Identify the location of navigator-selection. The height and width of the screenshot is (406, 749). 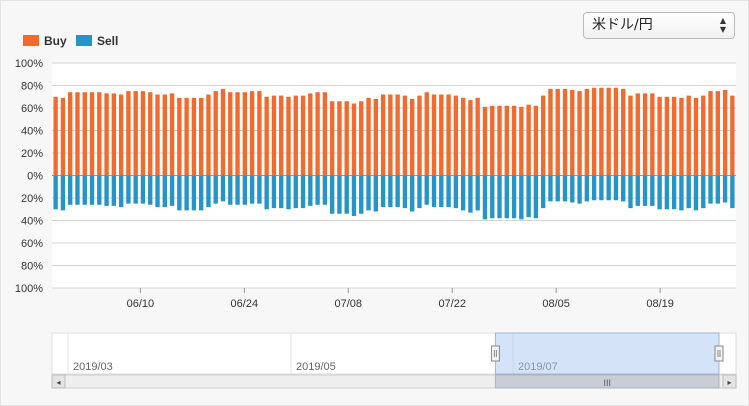
(607, 353).